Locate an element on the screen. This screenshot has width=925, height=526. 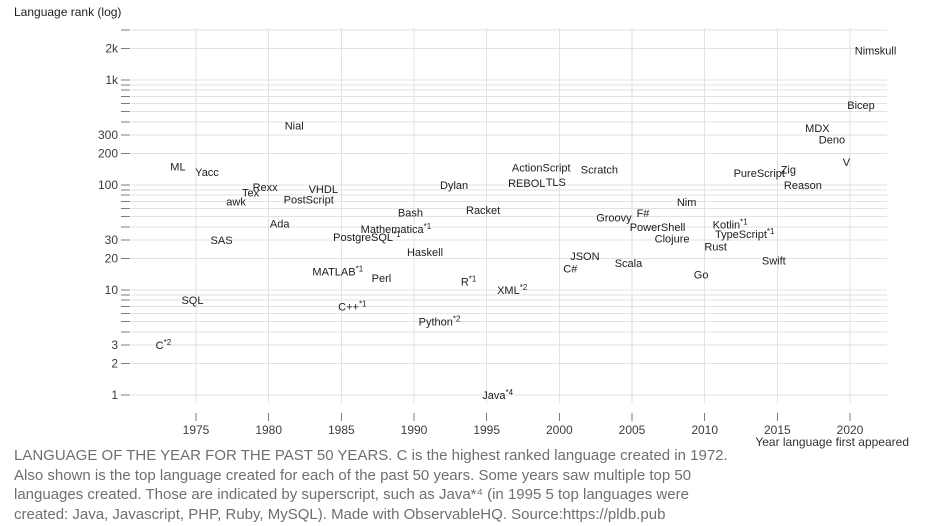
language-label-postgresql: PostgreSQL*1 is located at coordinates (367, 237).